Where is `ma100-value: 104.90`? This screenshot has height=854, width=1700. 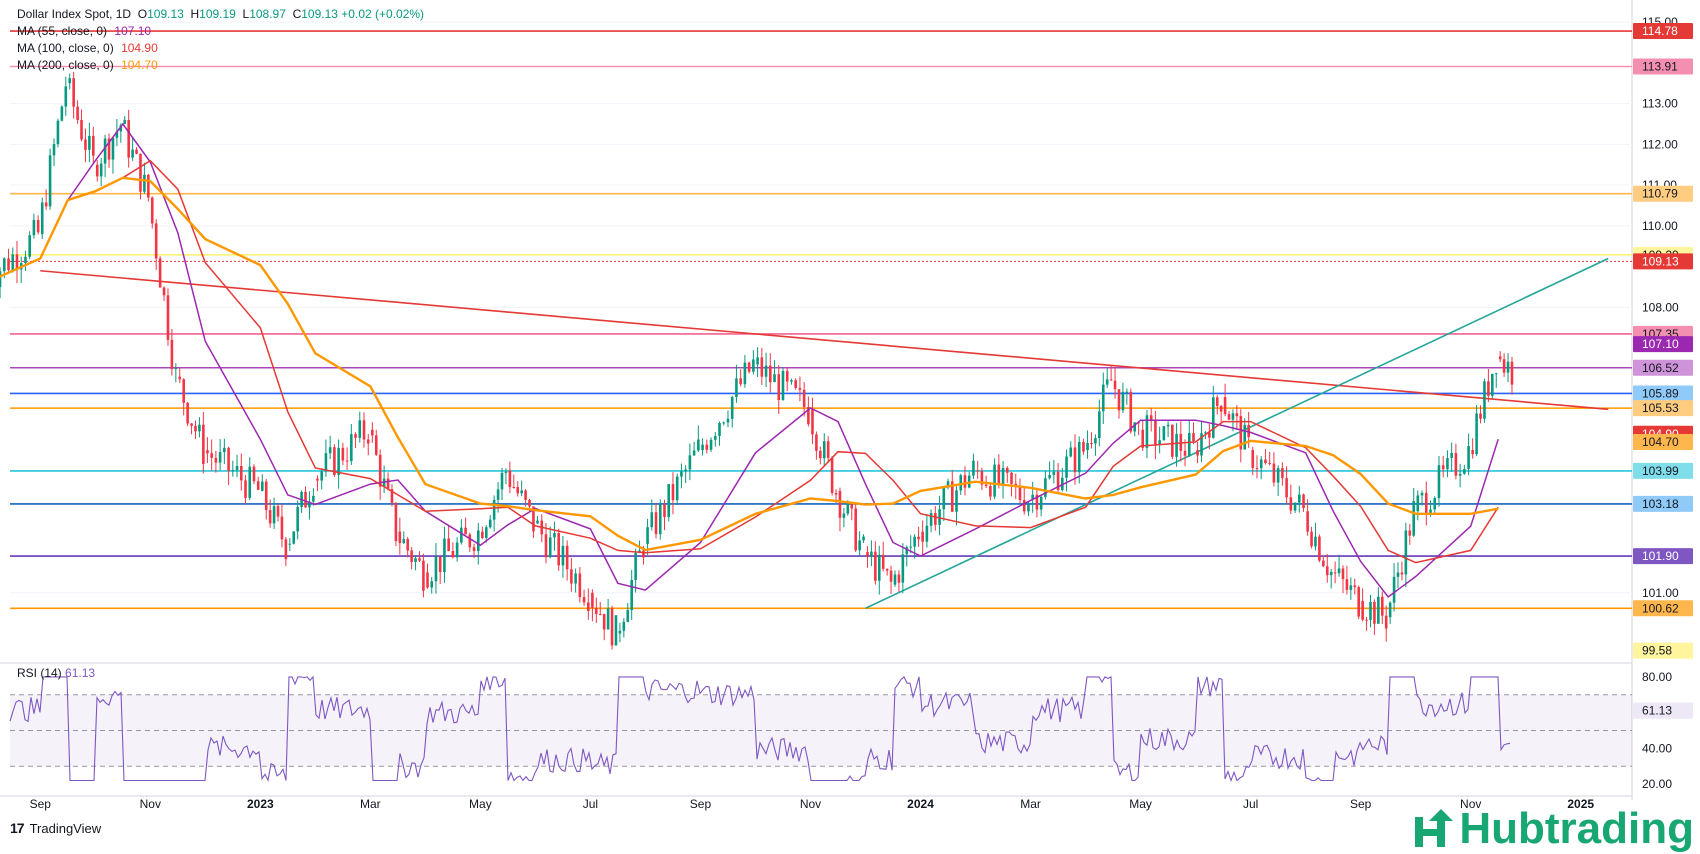
ma100-value: 104.90 is located at coordinates (139, 48).